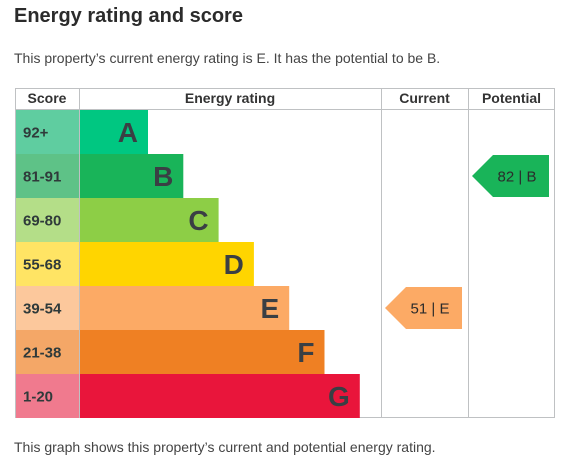  What do you see at coordinates (185, 308) in the screenshot?
I see `rating-bar-e` at bounding box center [185, 308].